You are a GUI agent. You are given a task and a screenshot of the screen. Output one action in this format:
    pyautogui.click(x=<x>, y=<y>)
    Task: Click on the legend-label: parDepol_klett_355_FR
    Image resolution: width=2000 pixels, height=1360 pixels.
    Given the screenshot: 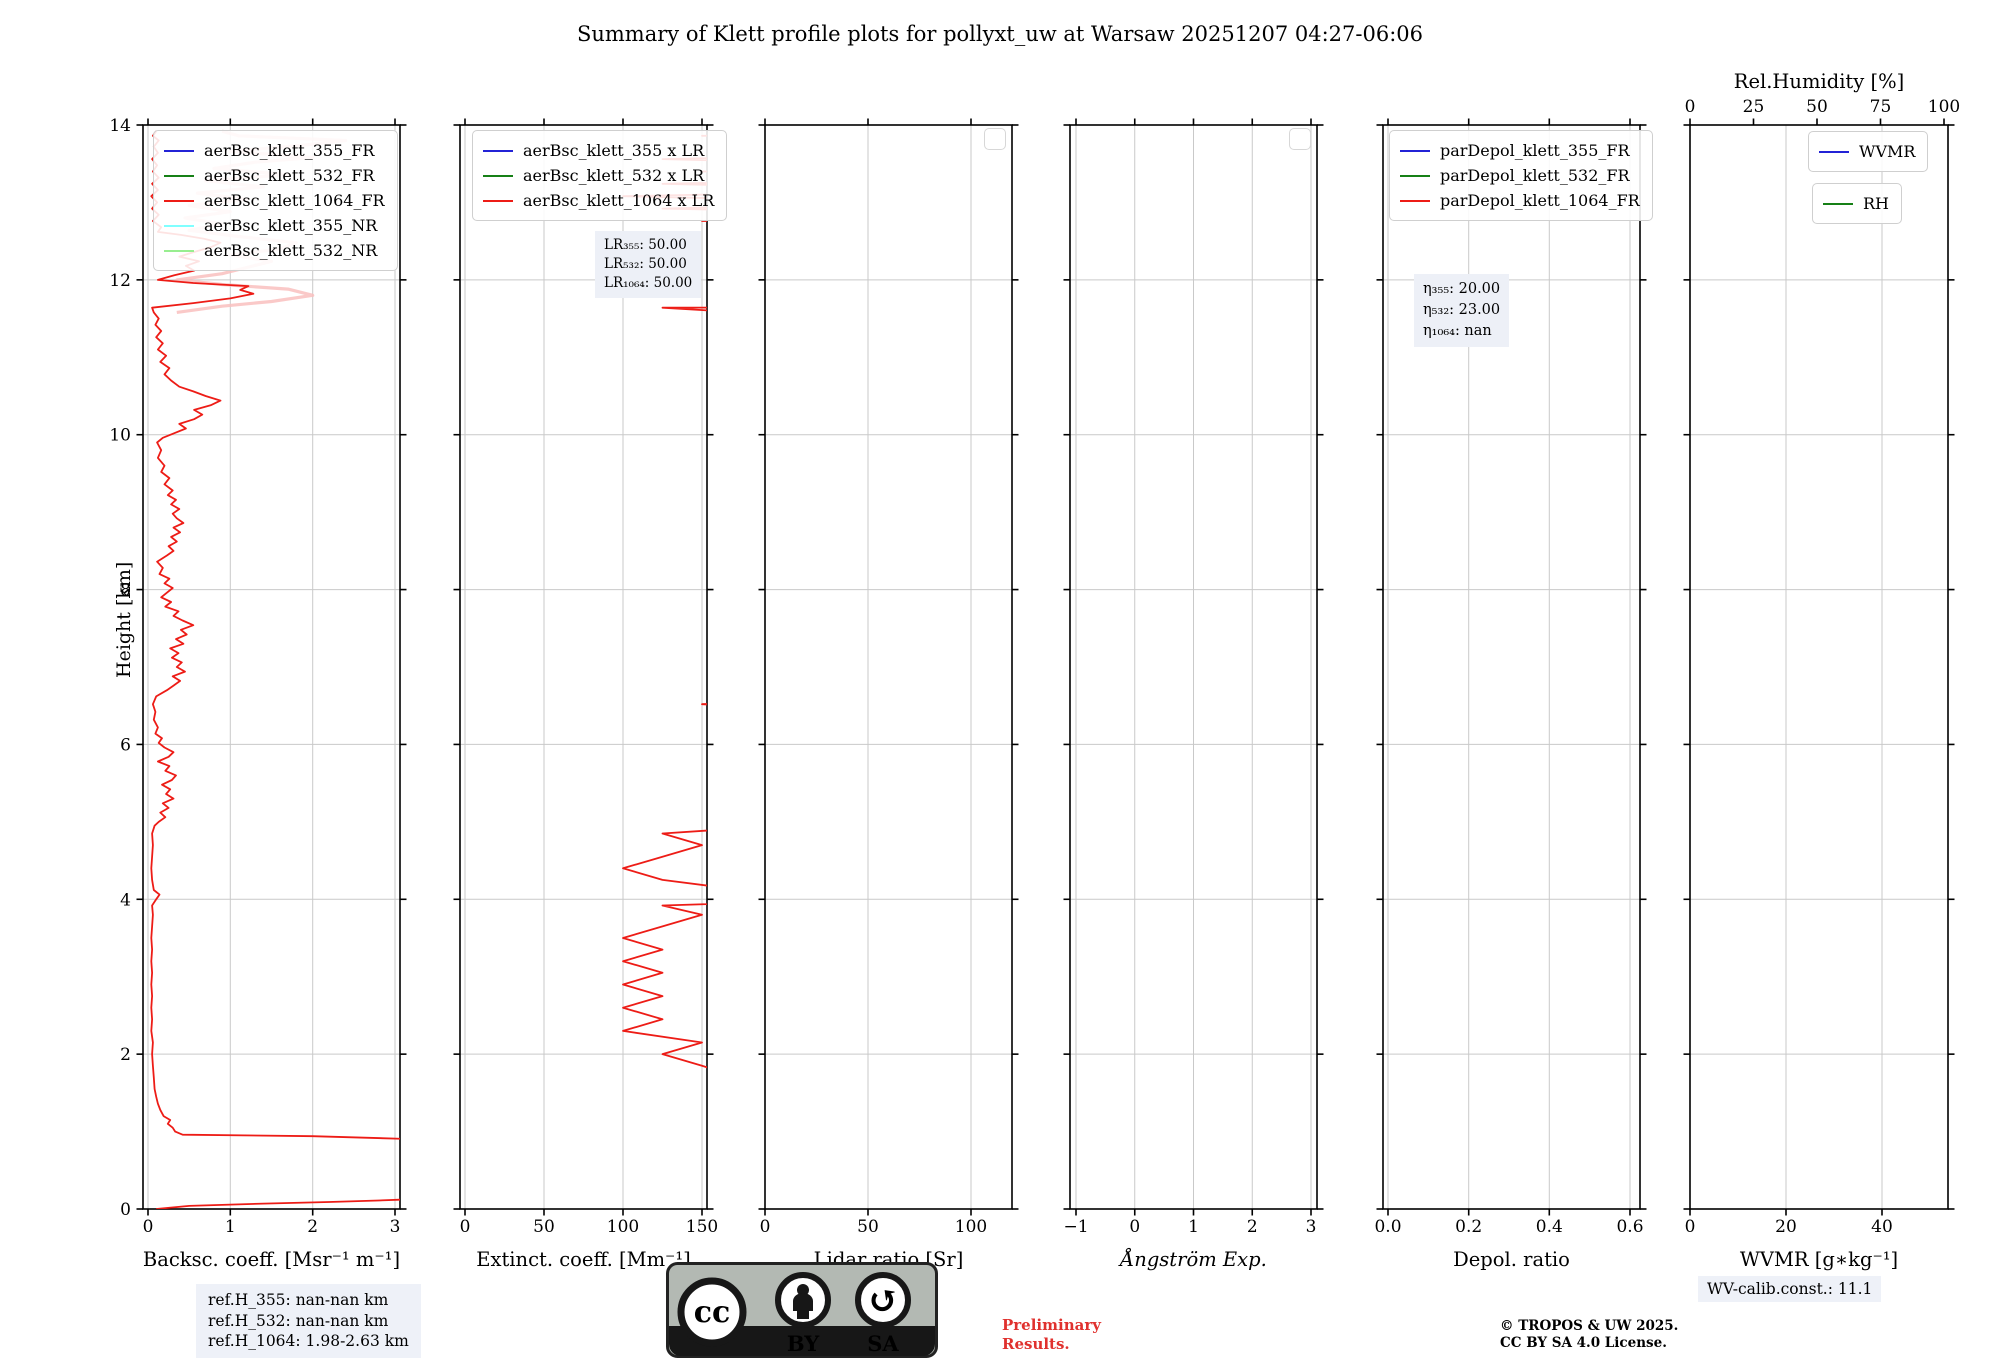 What is the action you would take?
    pyautogui.click(x=1535, y=150)
    